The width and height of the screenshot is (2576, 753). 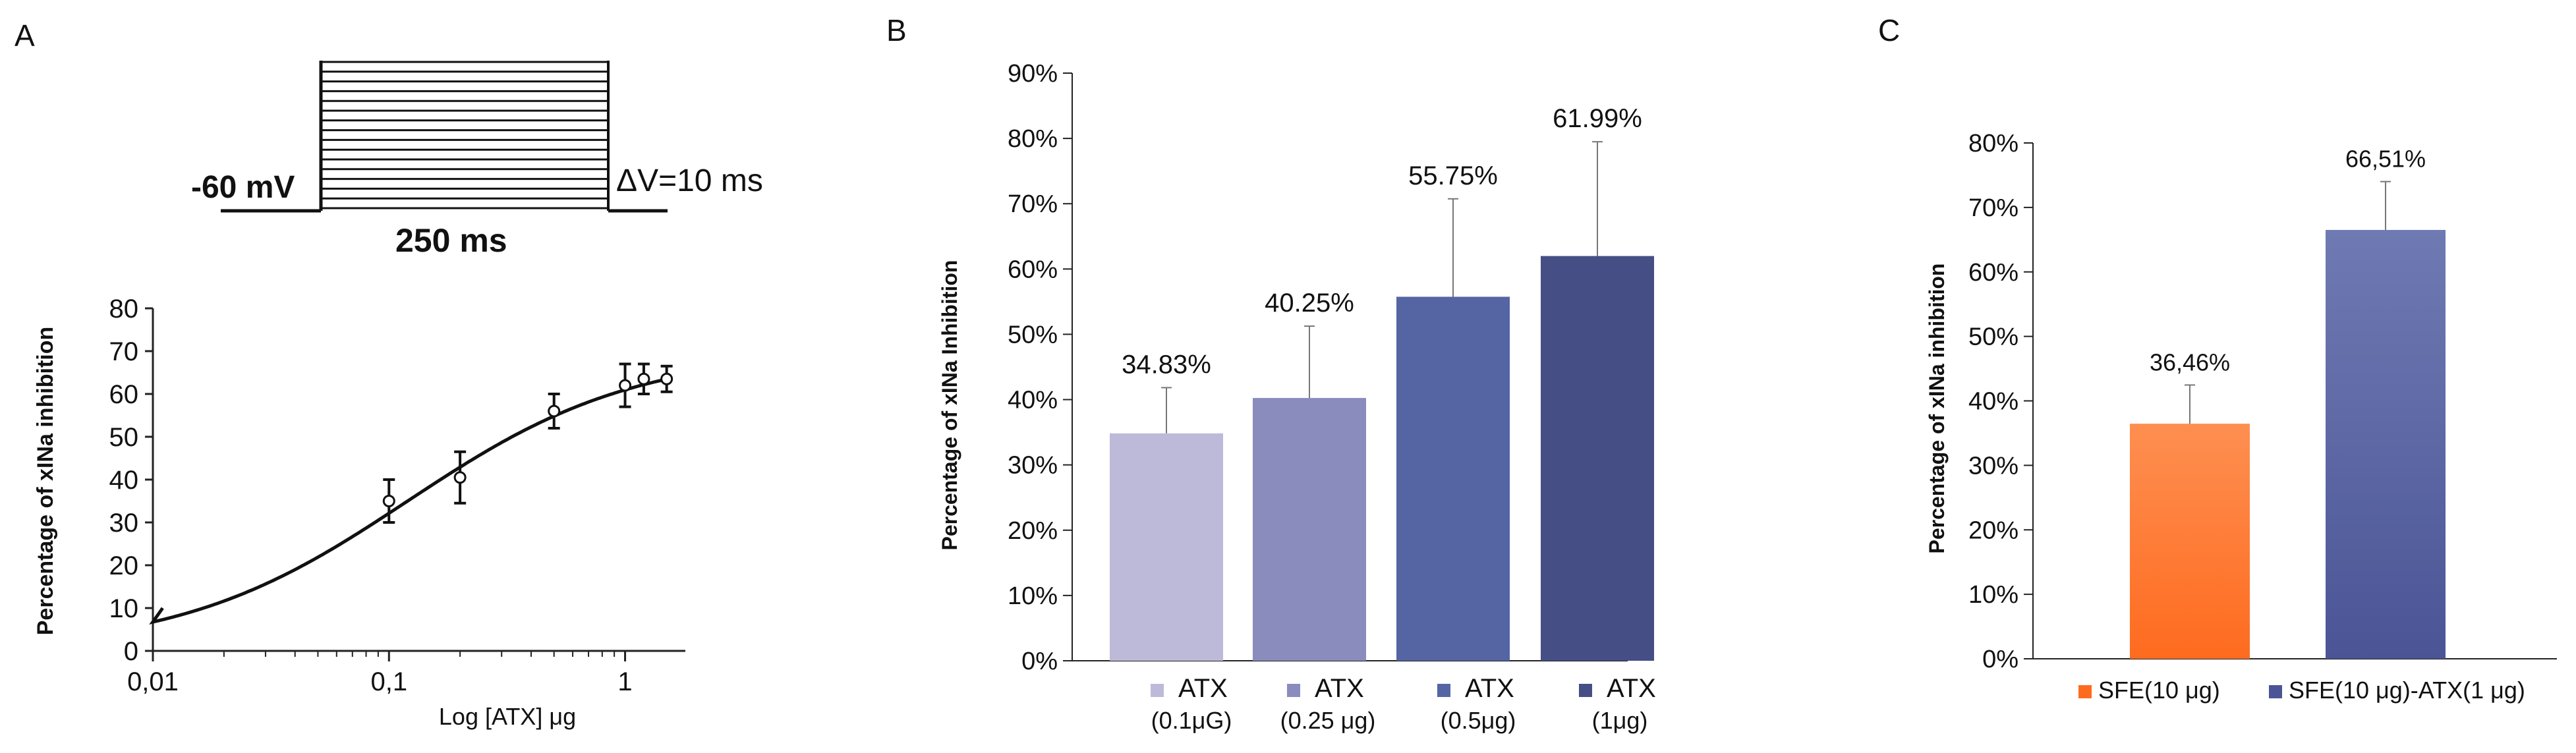 I want to click on atx-legend: ATX (0.1μG) ATX (0.25 μg) ATX (0.5μg) ATX (1μg), so click(x=1404, y=704).